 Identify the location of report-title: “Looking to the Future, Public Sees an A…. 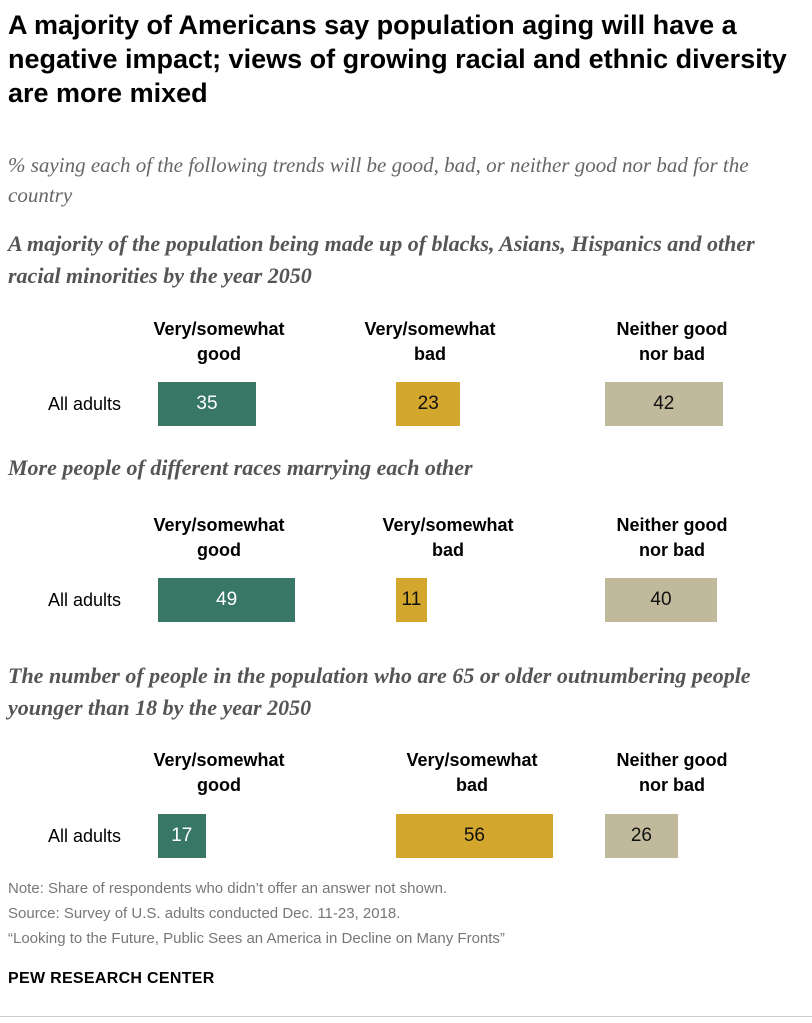
(256, 938).